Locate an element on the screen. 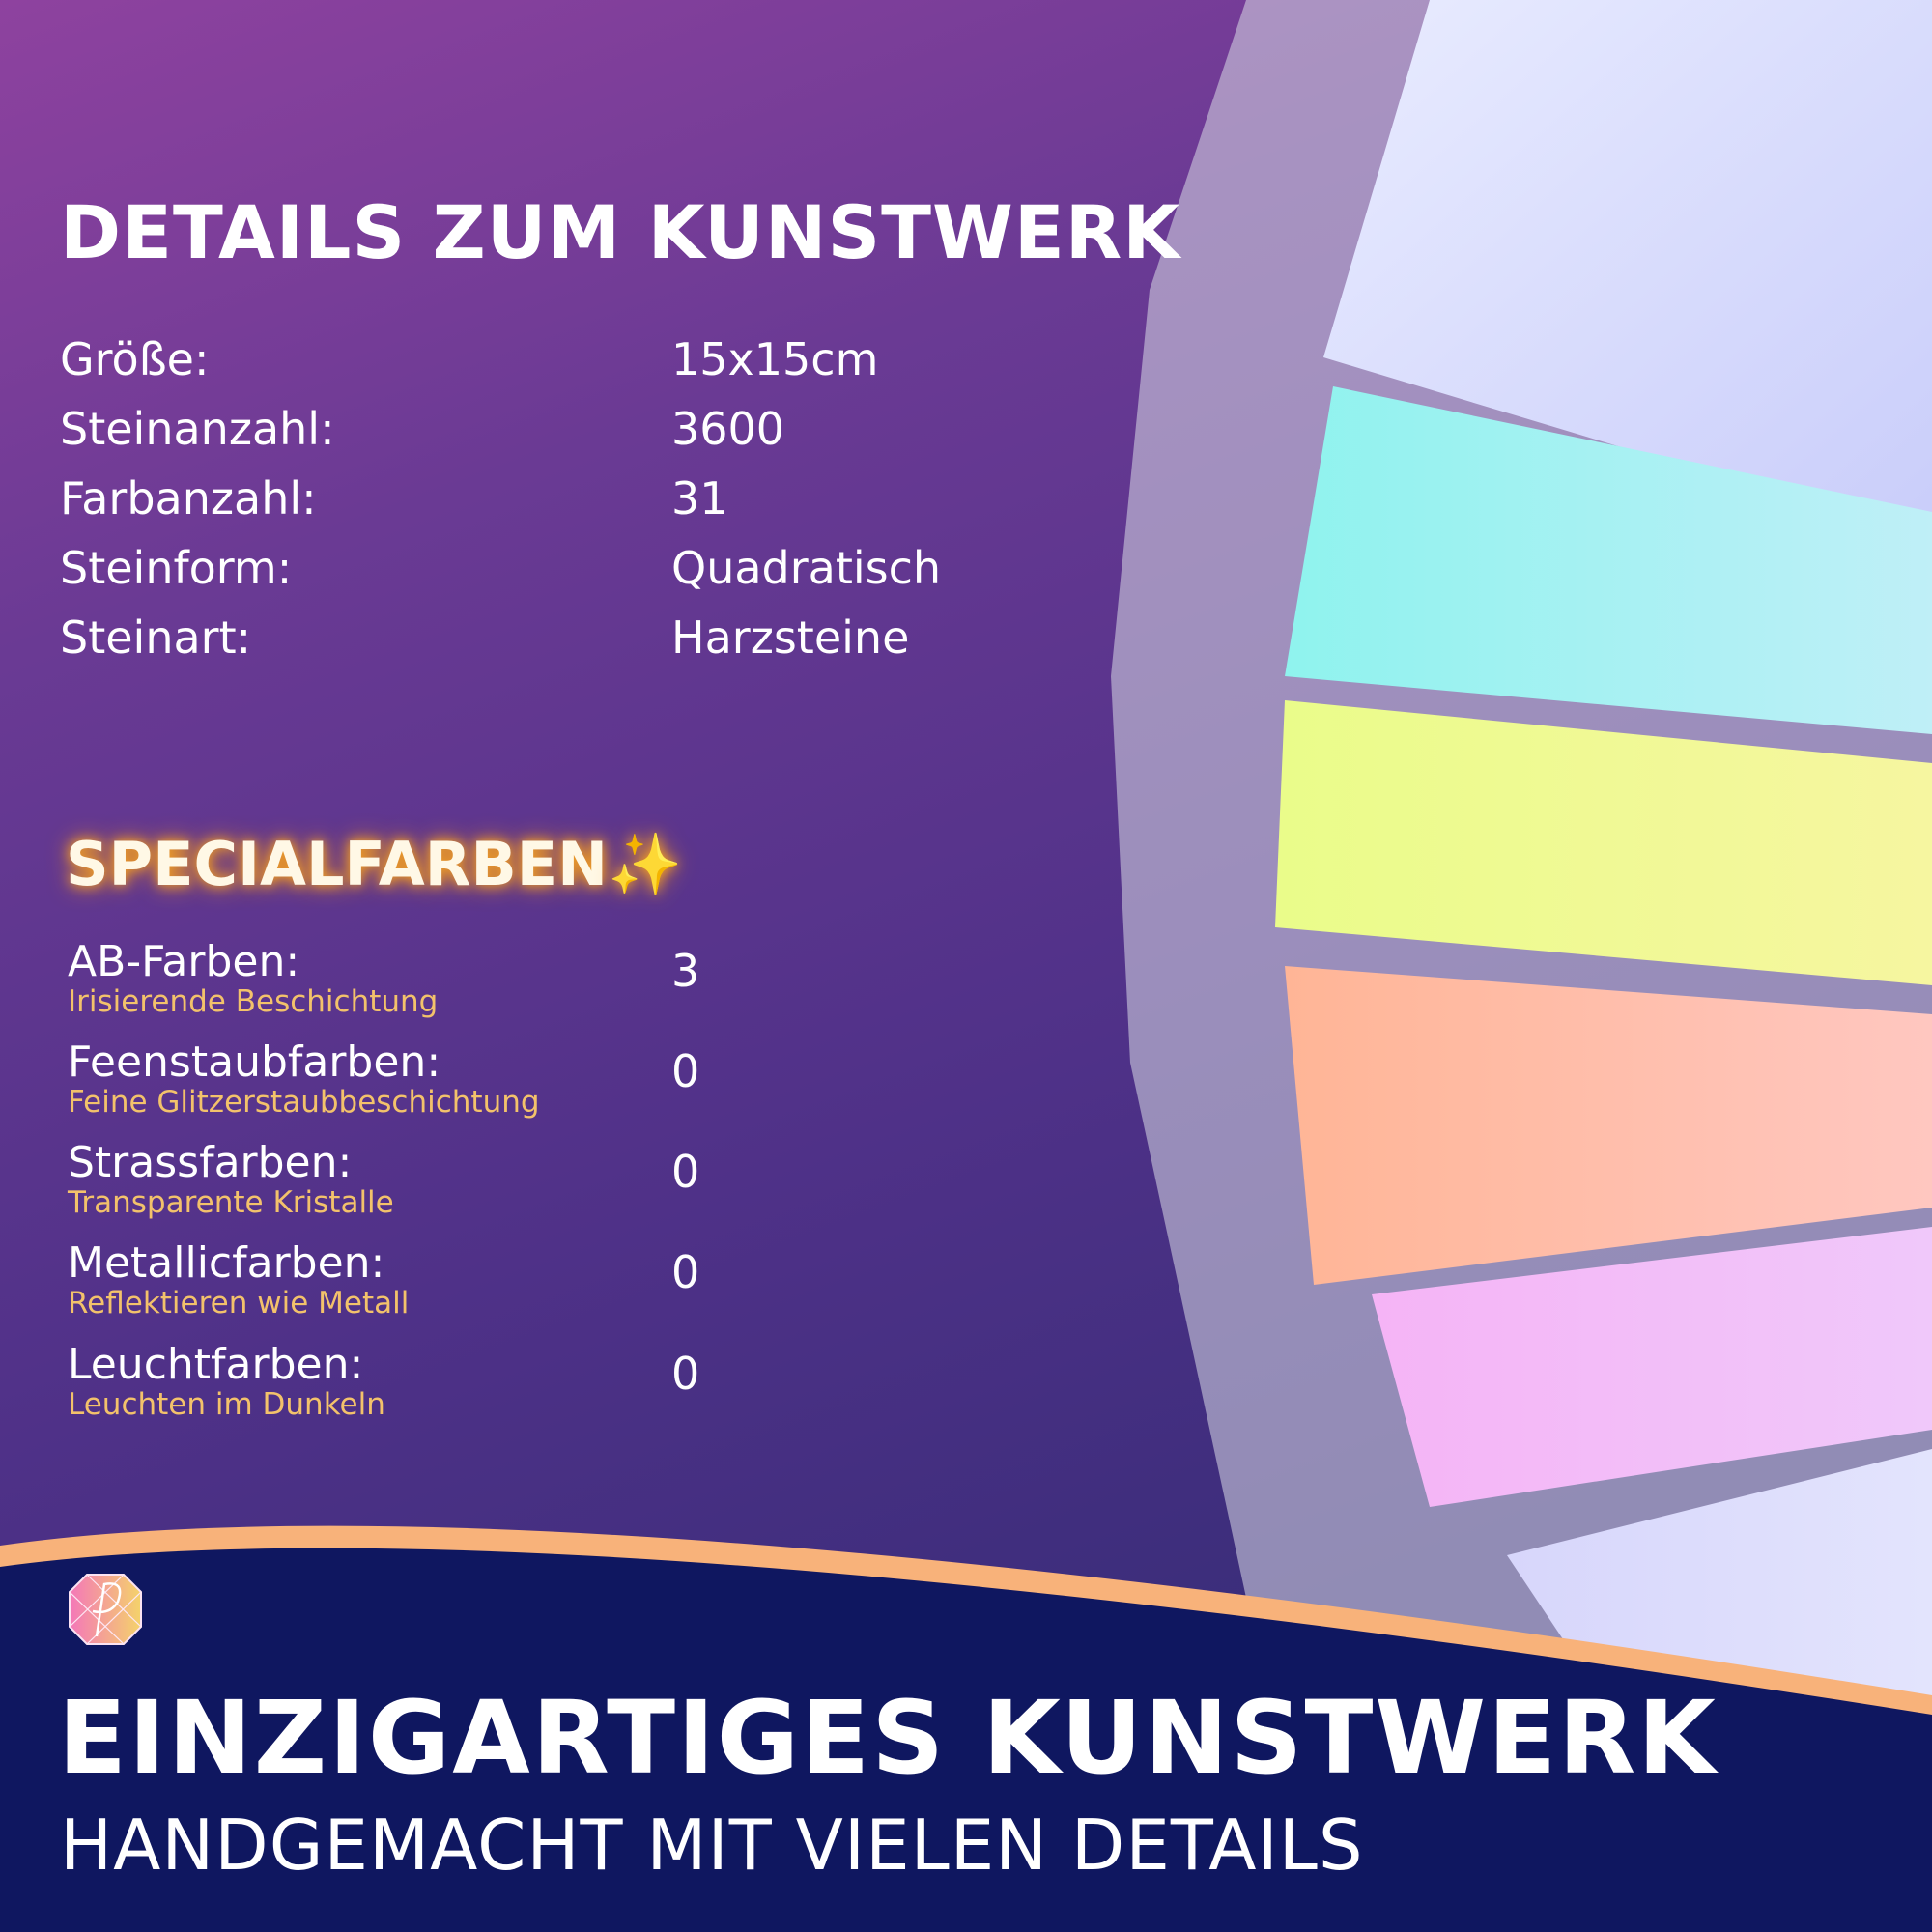  special-row: AB-Farben: Irisierende Beschichtung 3 is located at coordinates (383, 978).